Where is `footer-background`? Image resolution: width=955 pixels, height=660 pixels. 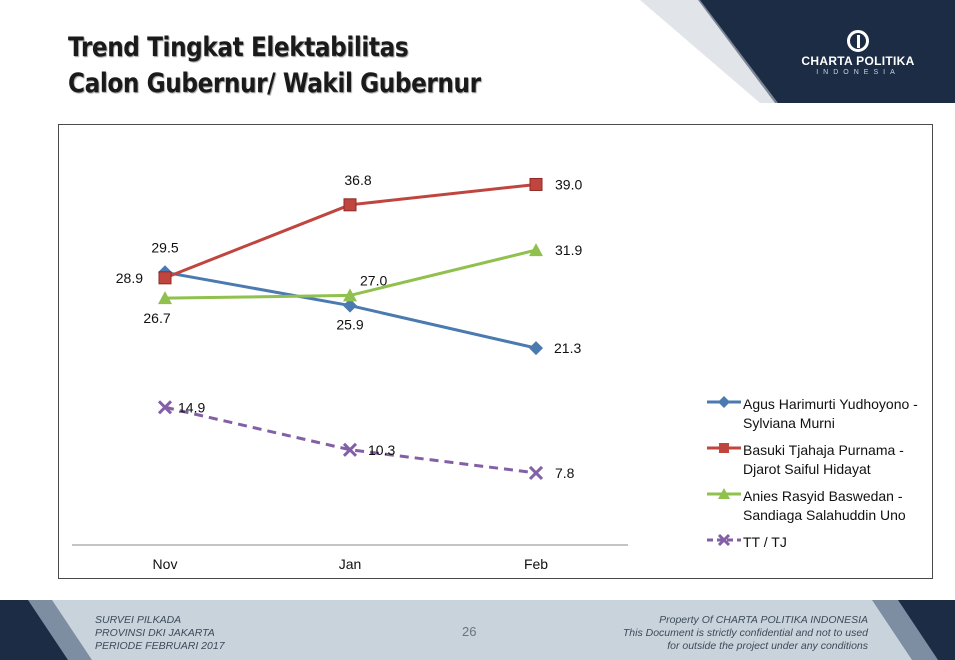 footer-background is located at coordinates (477, 630).